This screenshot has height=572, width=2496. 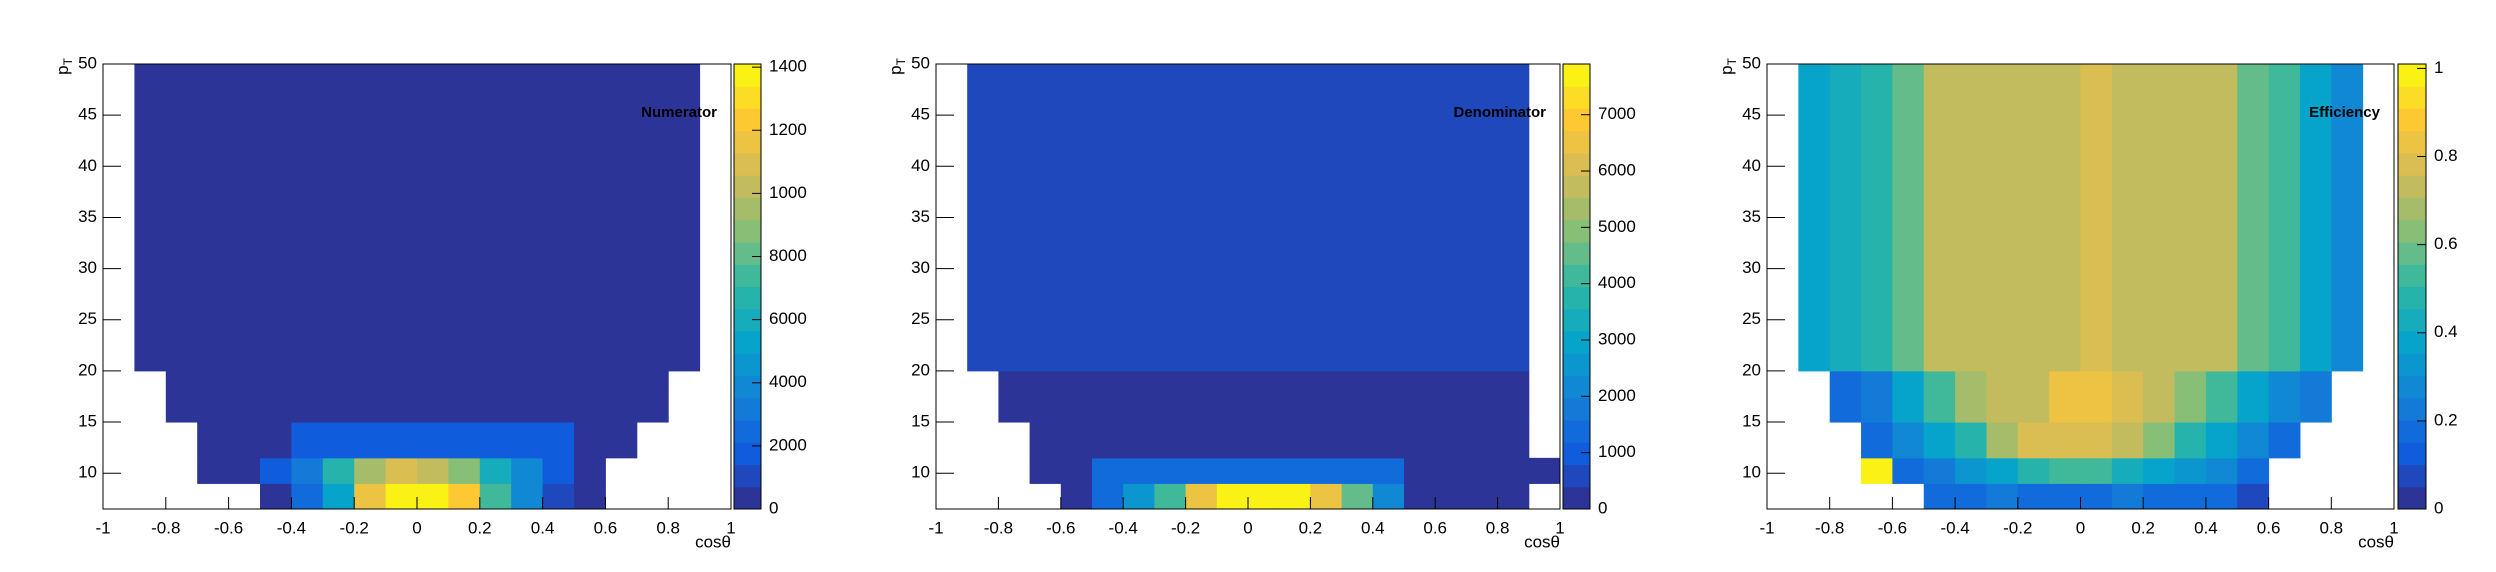 I want to click on y-axis-title: pT, so click(x=897, y=65).